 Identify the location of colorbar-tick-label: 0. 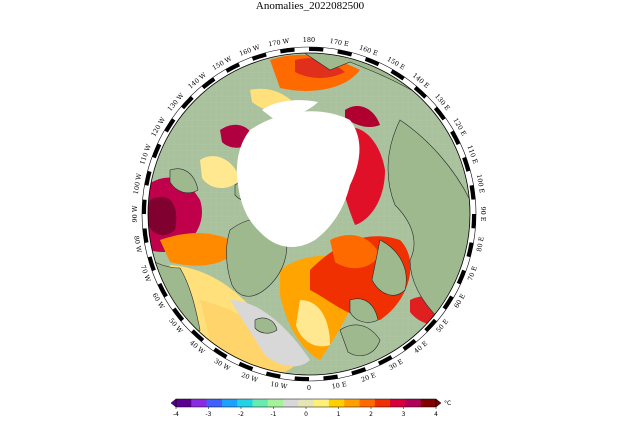
(306, 414).